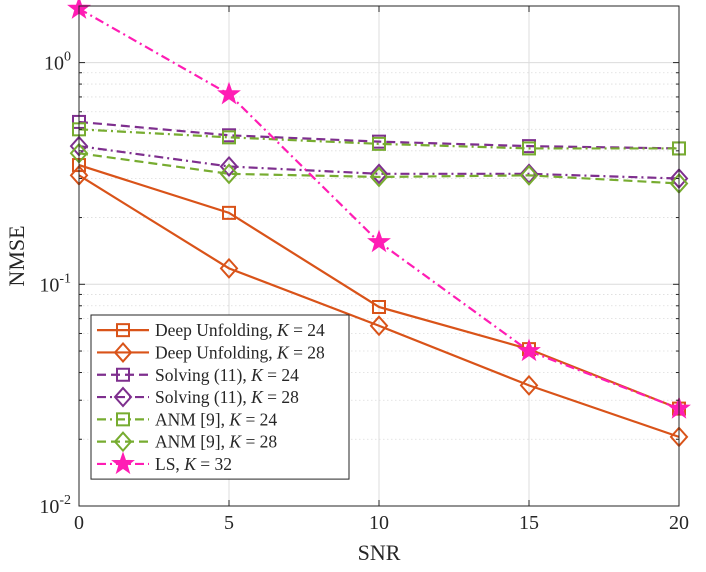 Image resolution: width=706 pixels, height=572 pixels. I want to click on legend-entry: Deep Unfolding, K = 24, so click(211, 330).